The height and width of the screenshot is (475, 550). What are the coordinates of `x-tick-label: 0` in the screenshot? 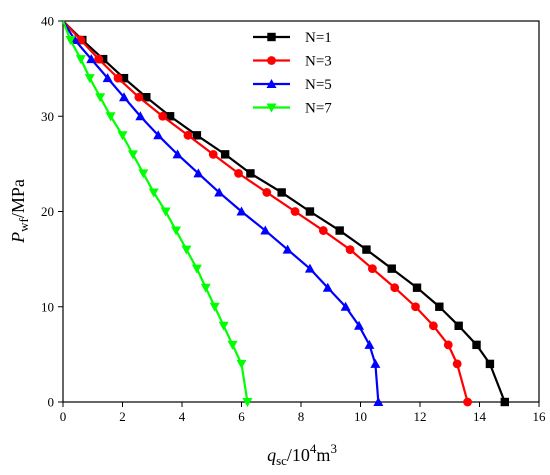 It's located at (63, 416).